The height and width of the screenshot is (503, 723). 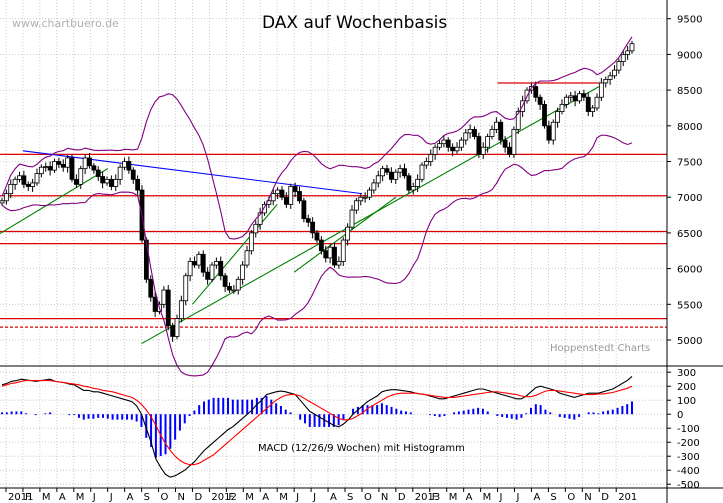 I want to click on price-tick-label: 6500, so click(x=689, y=234).